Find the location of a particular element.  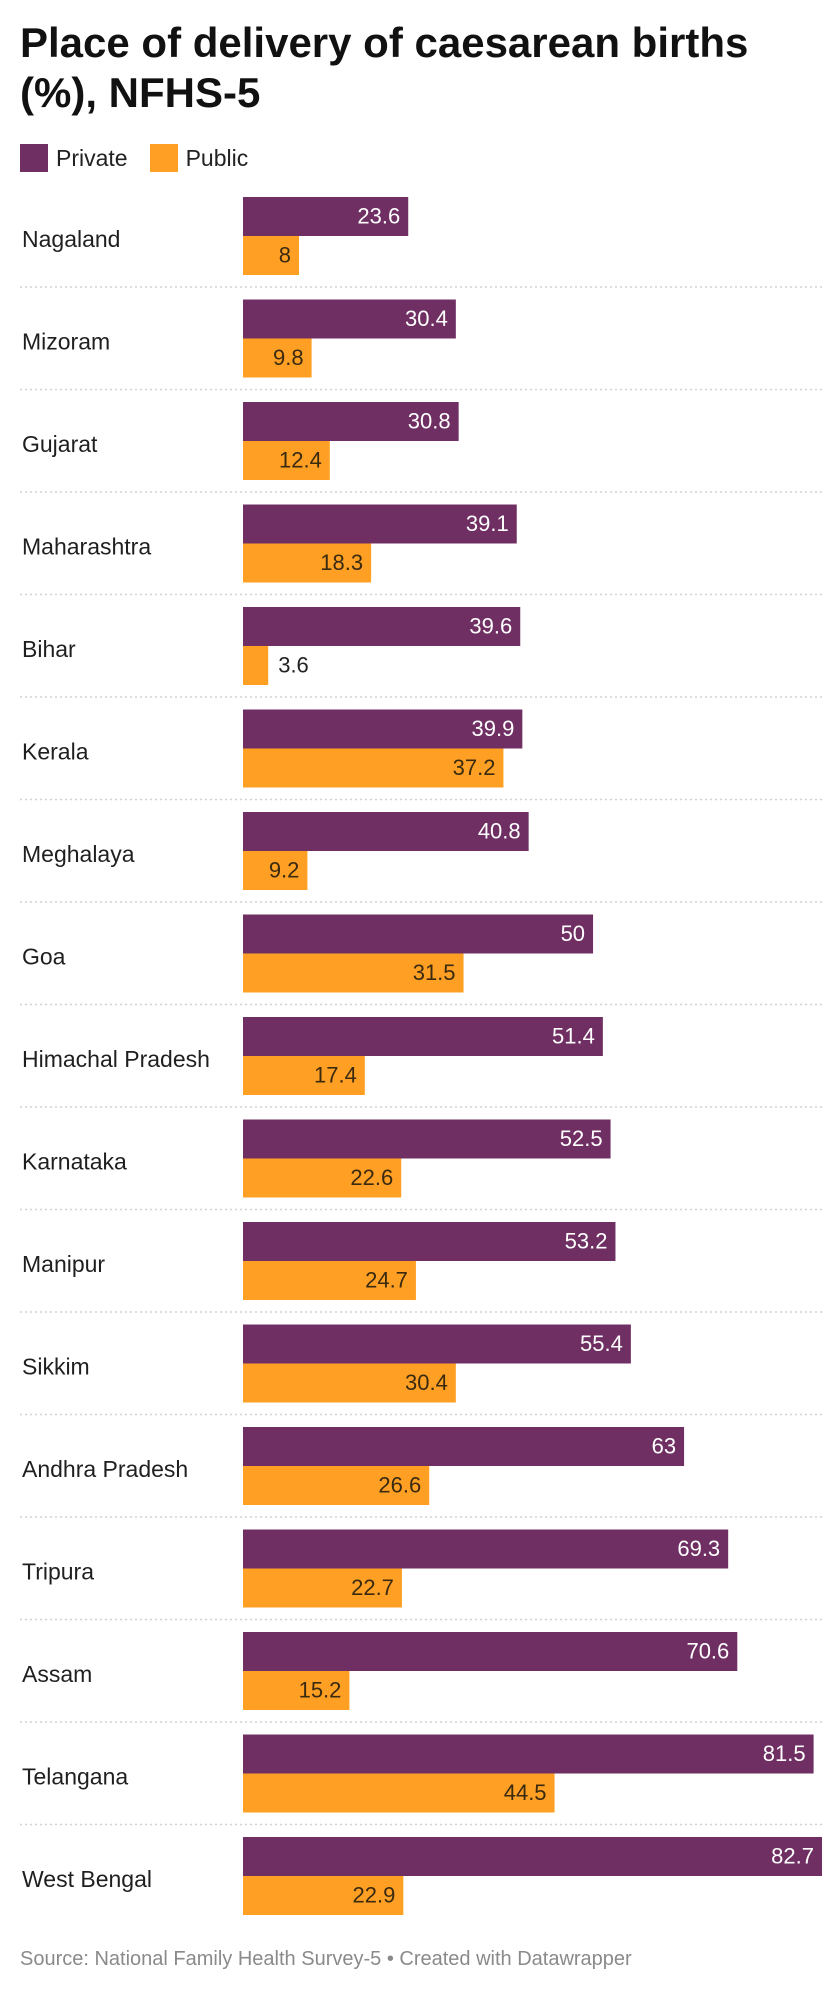

value-label-private-tripura: 69.3 is located at coordinates (698, 1548).